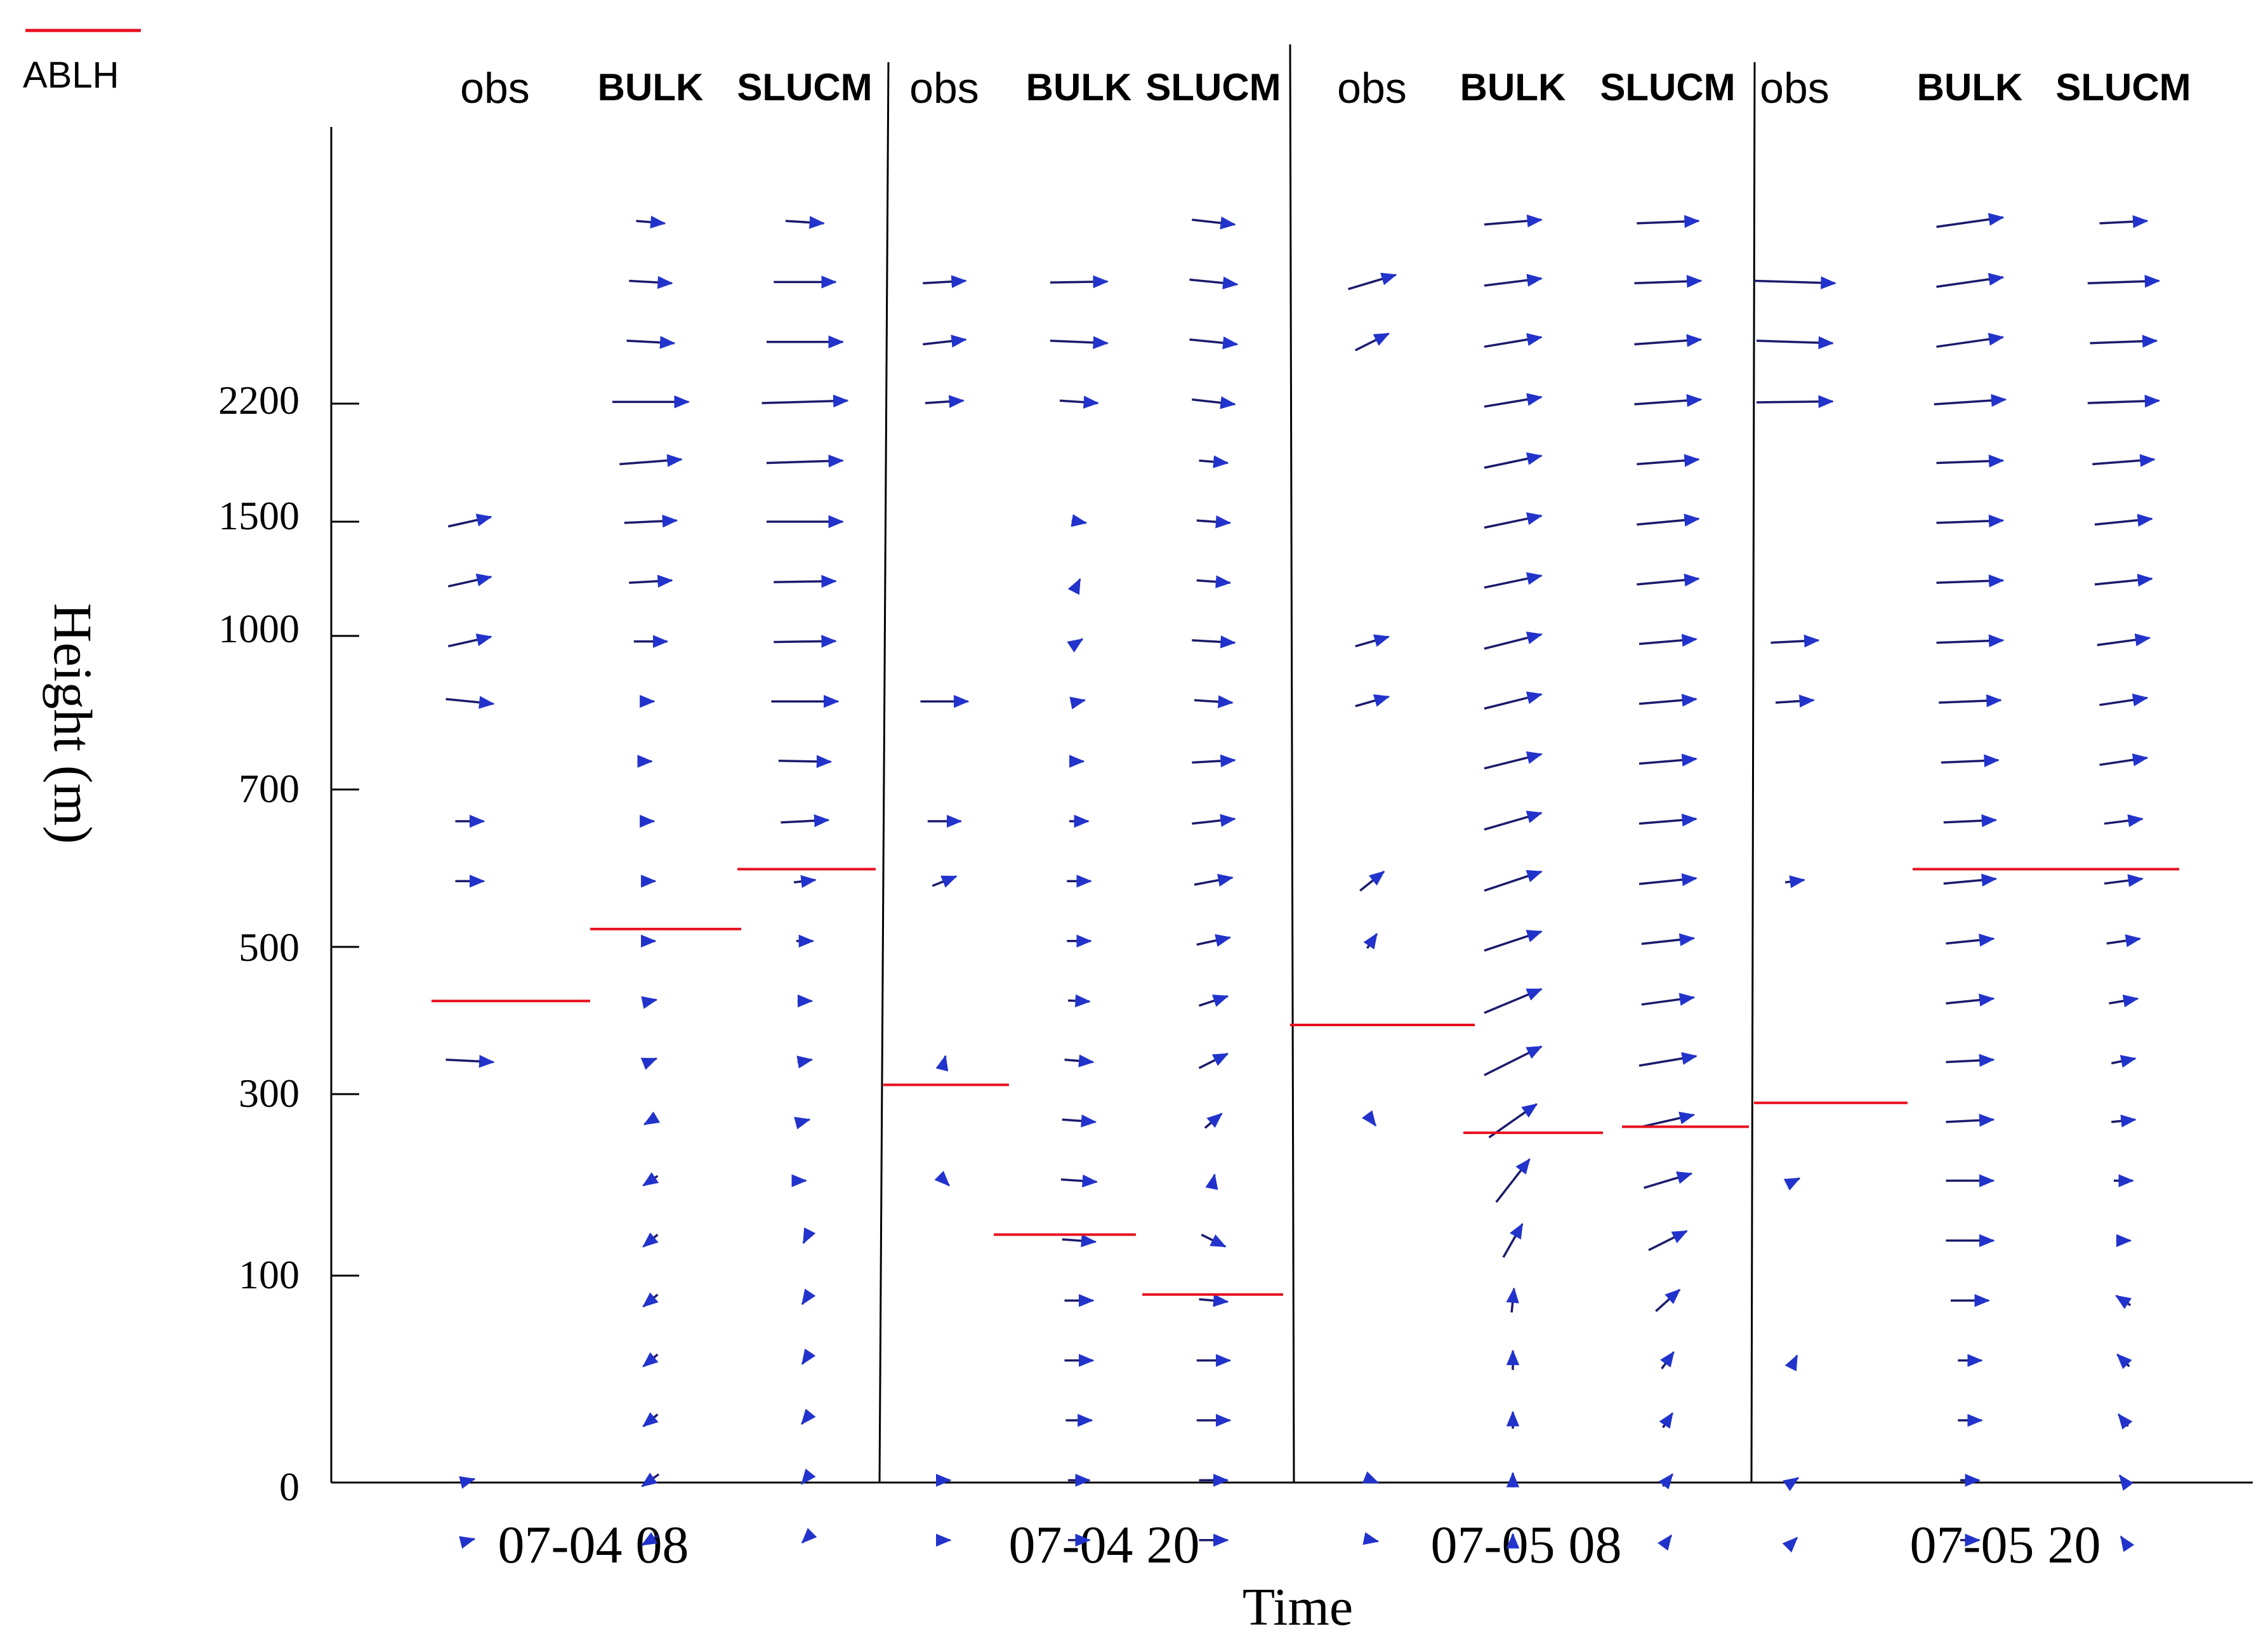 Image resolution: width=2268 pixels, height=1645 pixels. Describe the element at coordinates (288, 944) in the screenshot. I see `y-ticks: 0 100 300 500 700 1000 1500 2200` at that location.